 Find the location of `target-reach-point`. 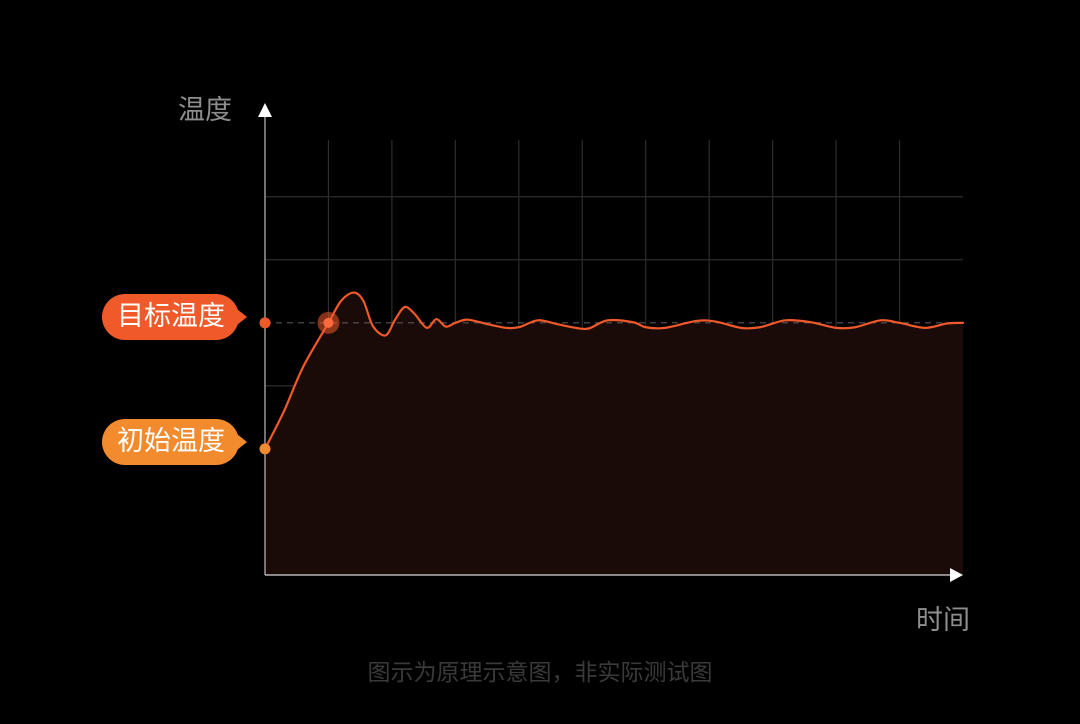

target-reach-point is located at coordinates (328, 322).